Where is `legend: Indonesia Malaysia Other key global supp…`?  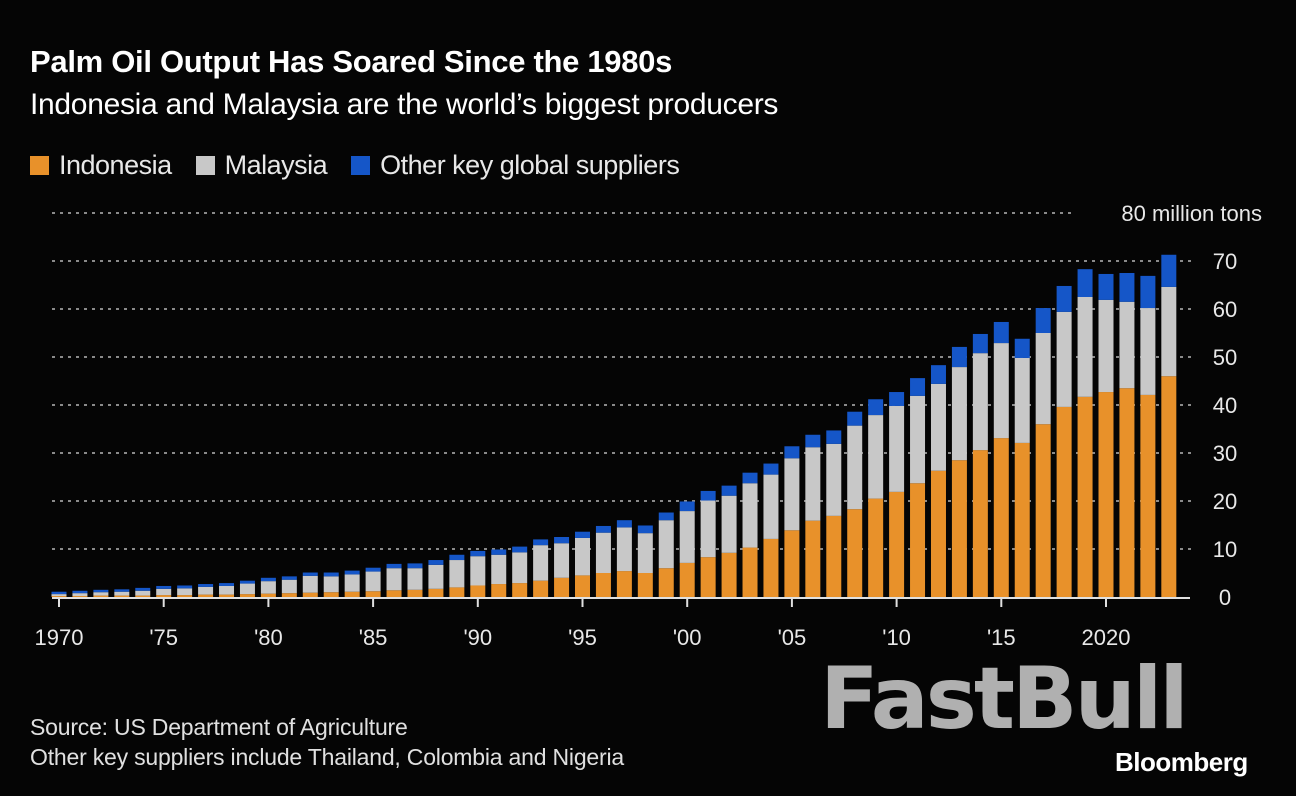 legend: Indonesia Malaysia Other key global supp… is located at coordinates (355, 165).